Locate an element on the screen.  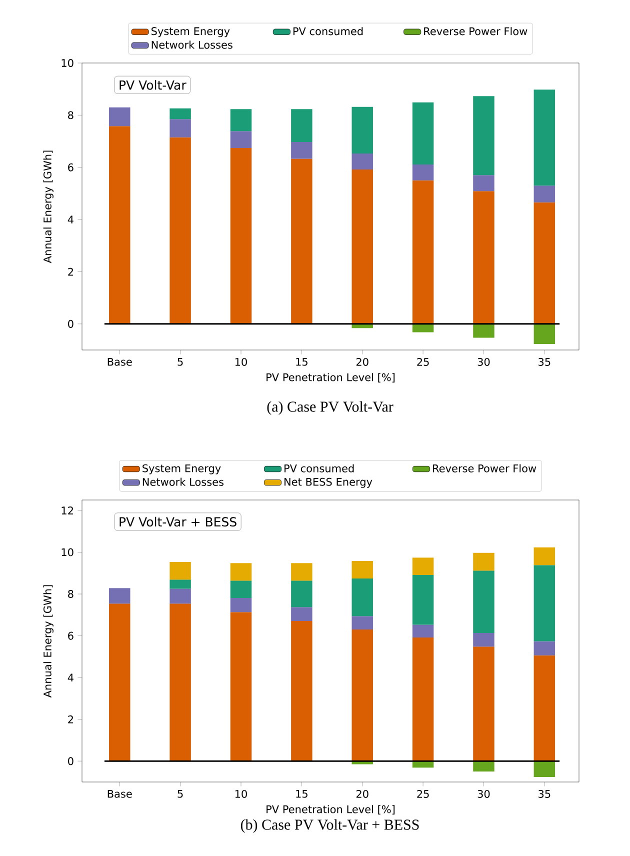
text: (a) Case PV Volt-Var is located at coordinates (330, 408).